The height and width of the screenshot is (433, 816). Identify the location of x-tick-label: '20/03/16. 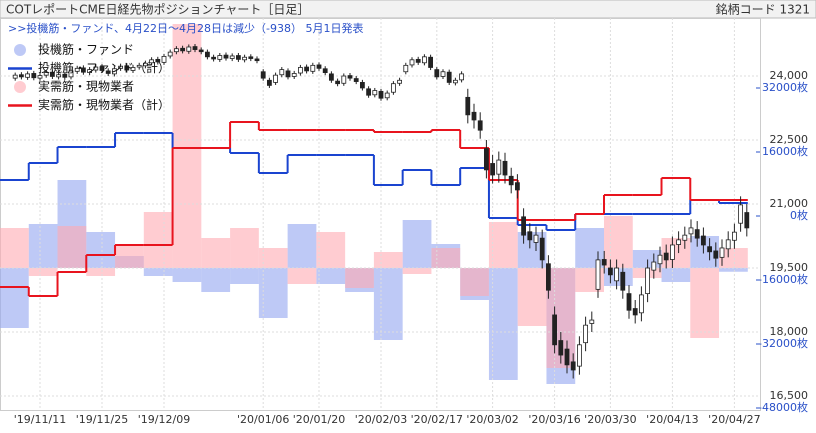
(554, 419).